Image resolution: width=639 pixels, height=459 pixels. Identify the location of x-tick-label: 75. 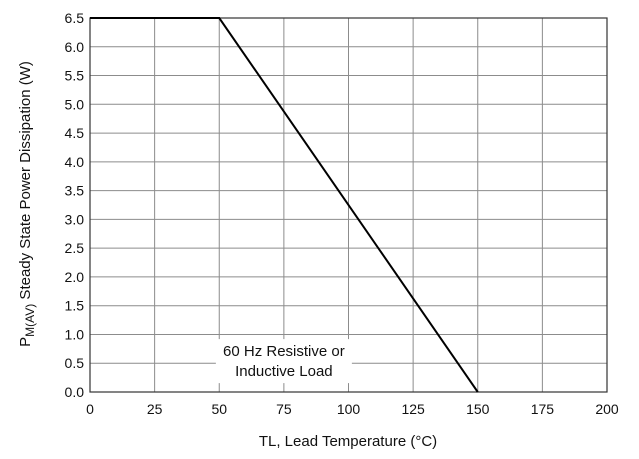
(284, 409).